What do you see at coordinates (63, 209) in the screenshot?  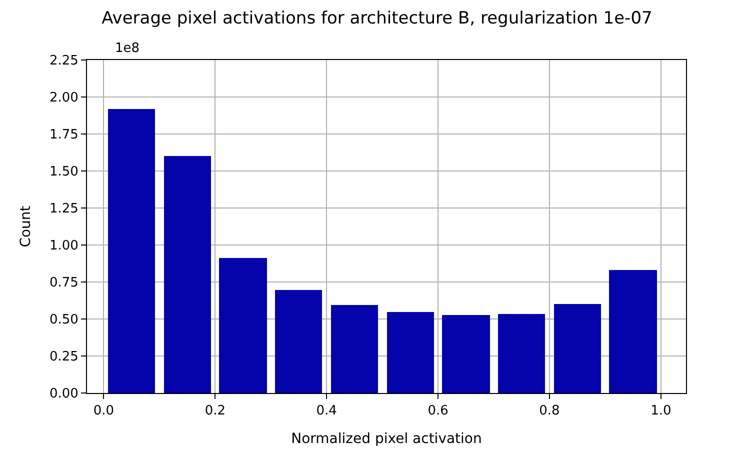 I see `y-tick-label: 1.25` at bounding box center [63, 209].